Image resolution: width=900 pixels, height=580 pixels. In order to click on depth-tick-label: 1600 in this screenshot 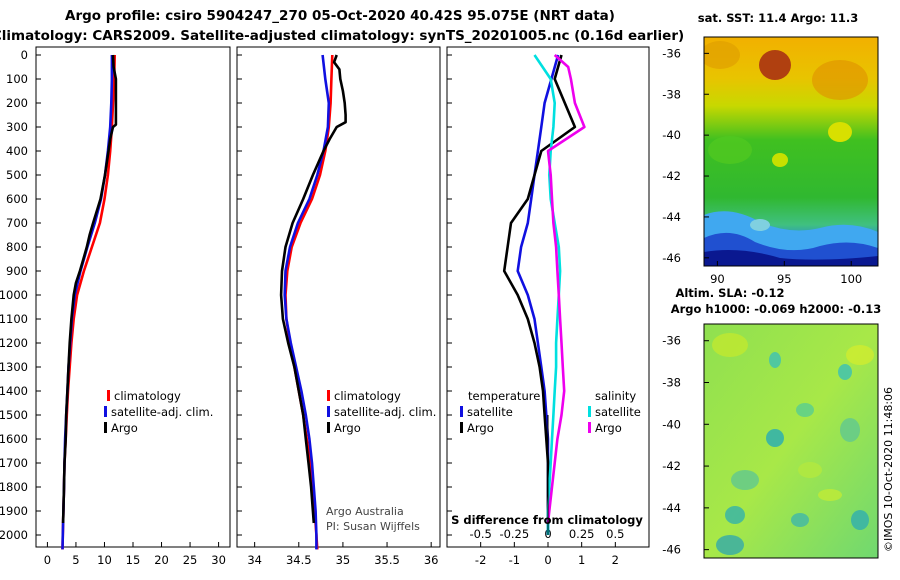, I will do `click(14, 439)`.